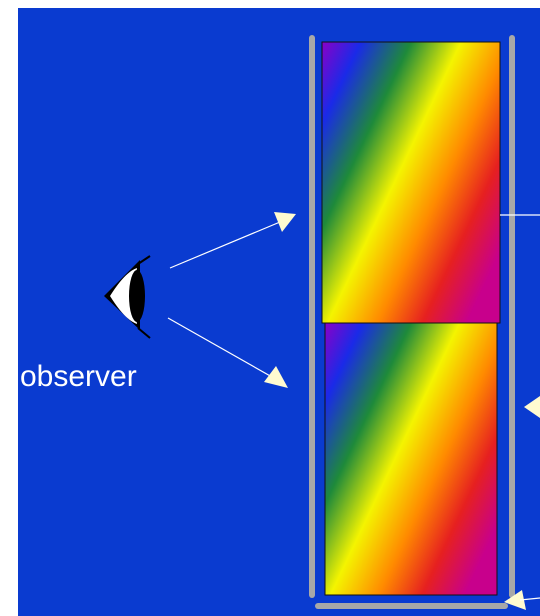 This screenshot has width=540, height=616. What do you see at coordinates (411, 459) in the screenshot?
I see `bottom-panel` at bounding box center [411, 459].